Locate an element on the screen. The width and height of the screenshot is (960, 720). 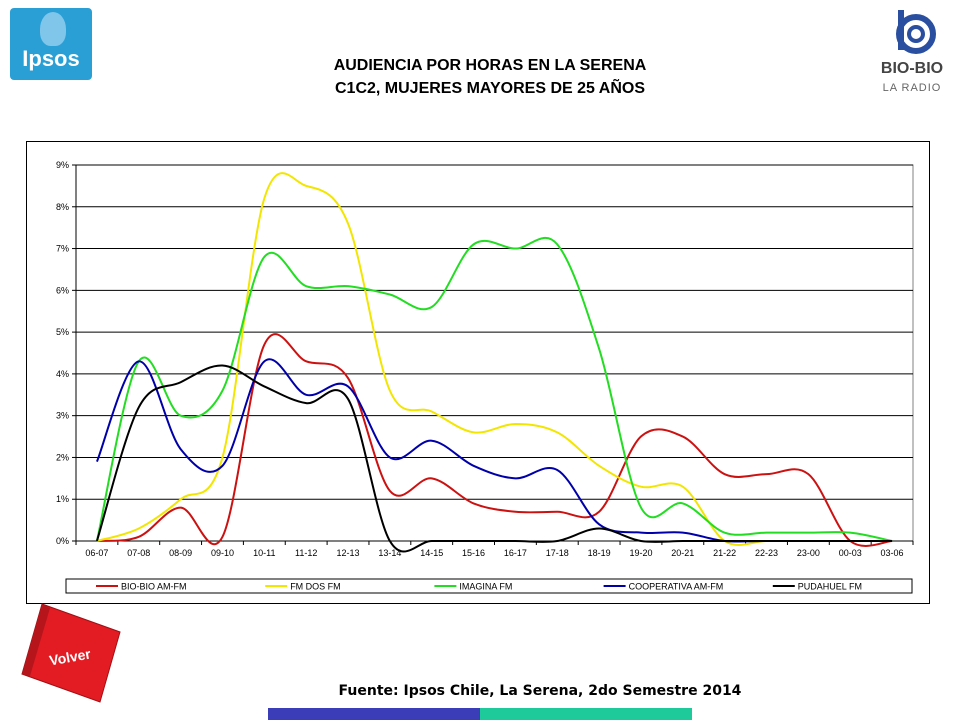
y-tick-label: 1% is located at coordinates (62, 499).